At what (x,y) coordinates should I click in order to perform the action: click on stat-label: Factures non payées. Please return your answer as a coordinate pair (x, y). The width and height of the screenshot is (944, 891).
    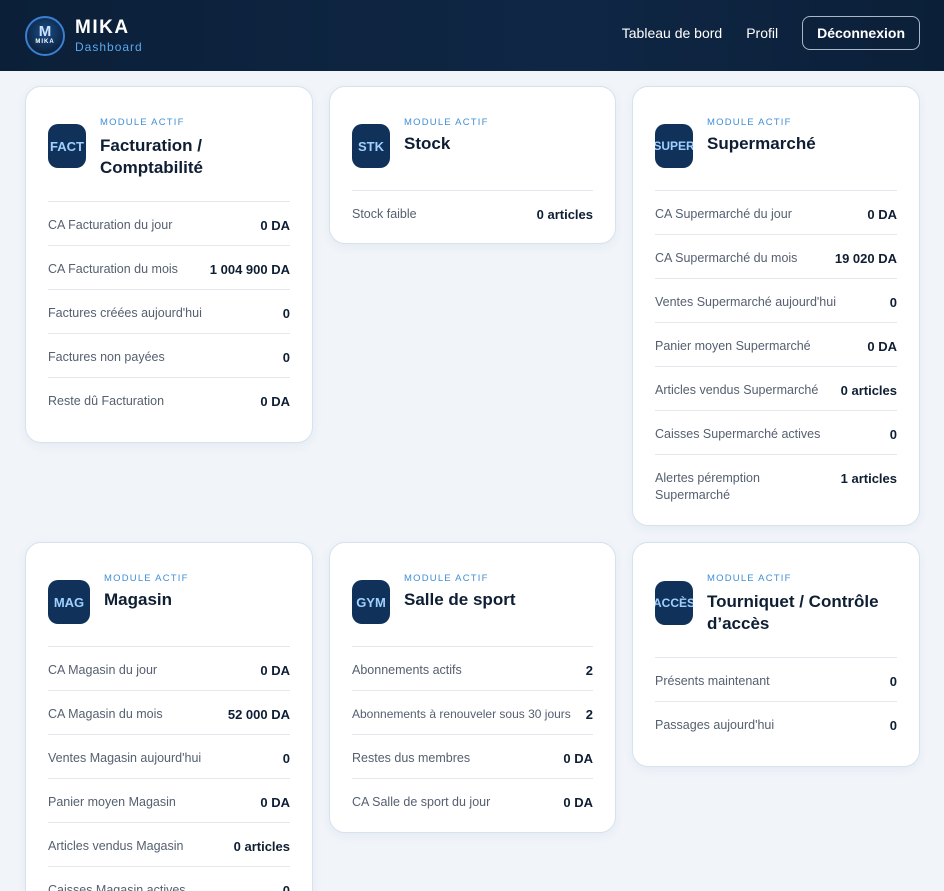
    Looking at the image, I should click on (106, 357).